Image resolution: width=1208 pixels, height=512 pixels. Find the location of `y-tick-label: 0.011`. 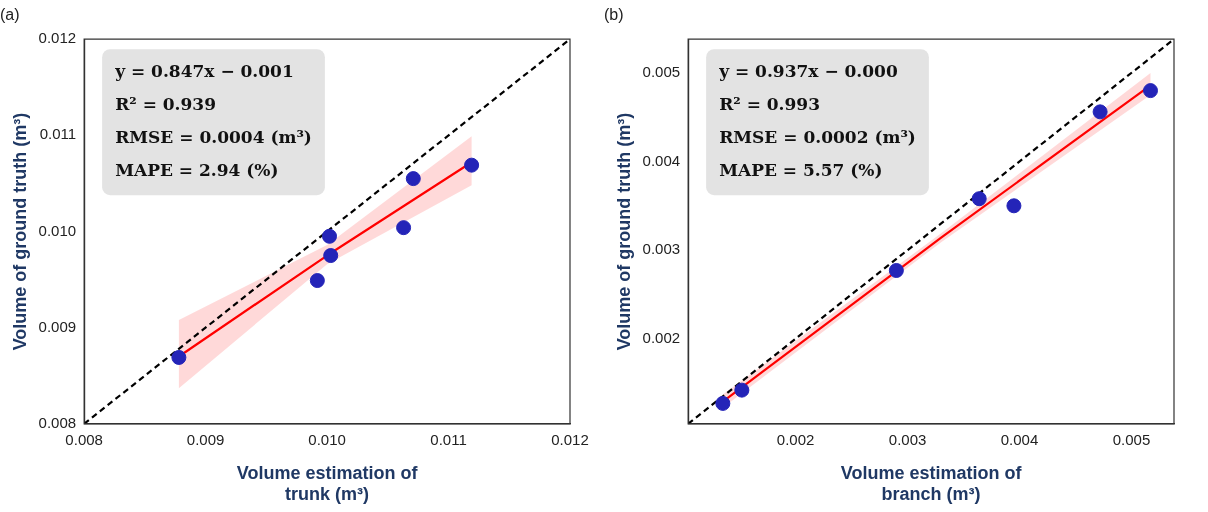

y-tick-label: 0.011 is located at coordinates (58, 134).